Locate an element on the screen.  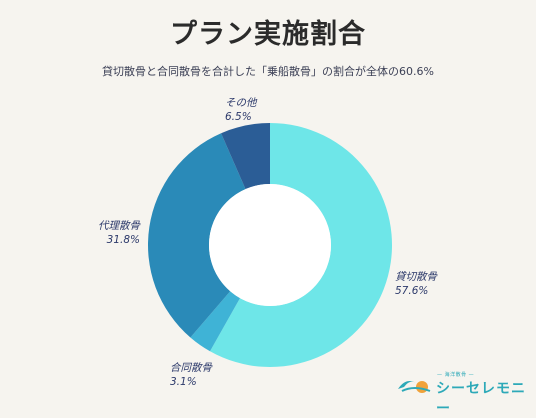
slice-name-label: その他 is located at coordinates (241, 103).